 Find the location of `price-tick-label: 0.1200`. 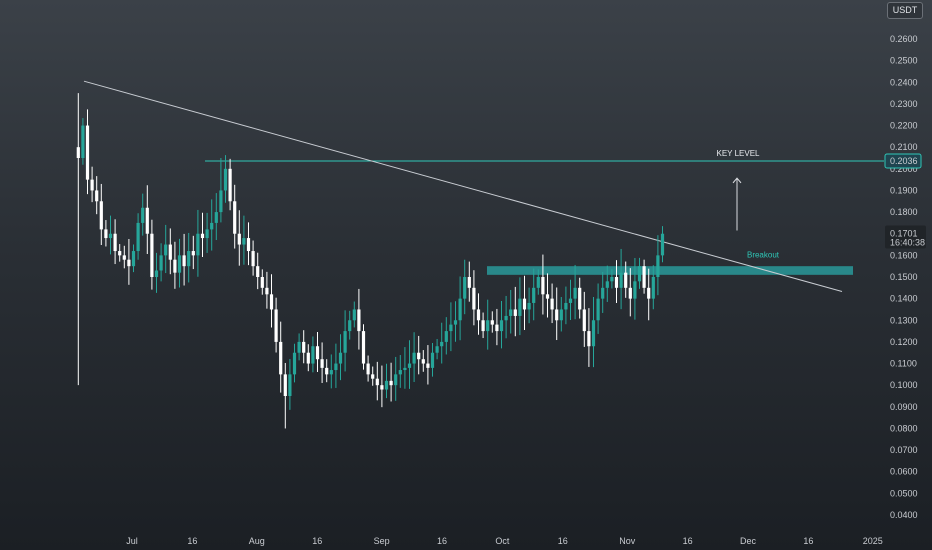

price-tick-label: 0.1200 is located at coordinates (904, 342).